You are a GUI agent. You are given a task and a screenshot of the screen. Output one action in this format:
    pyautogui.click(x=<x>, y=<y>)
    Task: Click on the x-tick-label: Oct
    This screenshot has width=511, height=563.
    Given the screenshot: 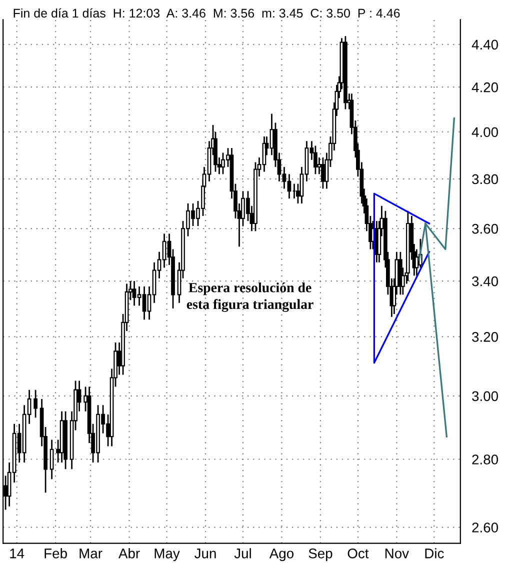 What is the action you would take?
    pyautogui.click(x=358, y=553)
    